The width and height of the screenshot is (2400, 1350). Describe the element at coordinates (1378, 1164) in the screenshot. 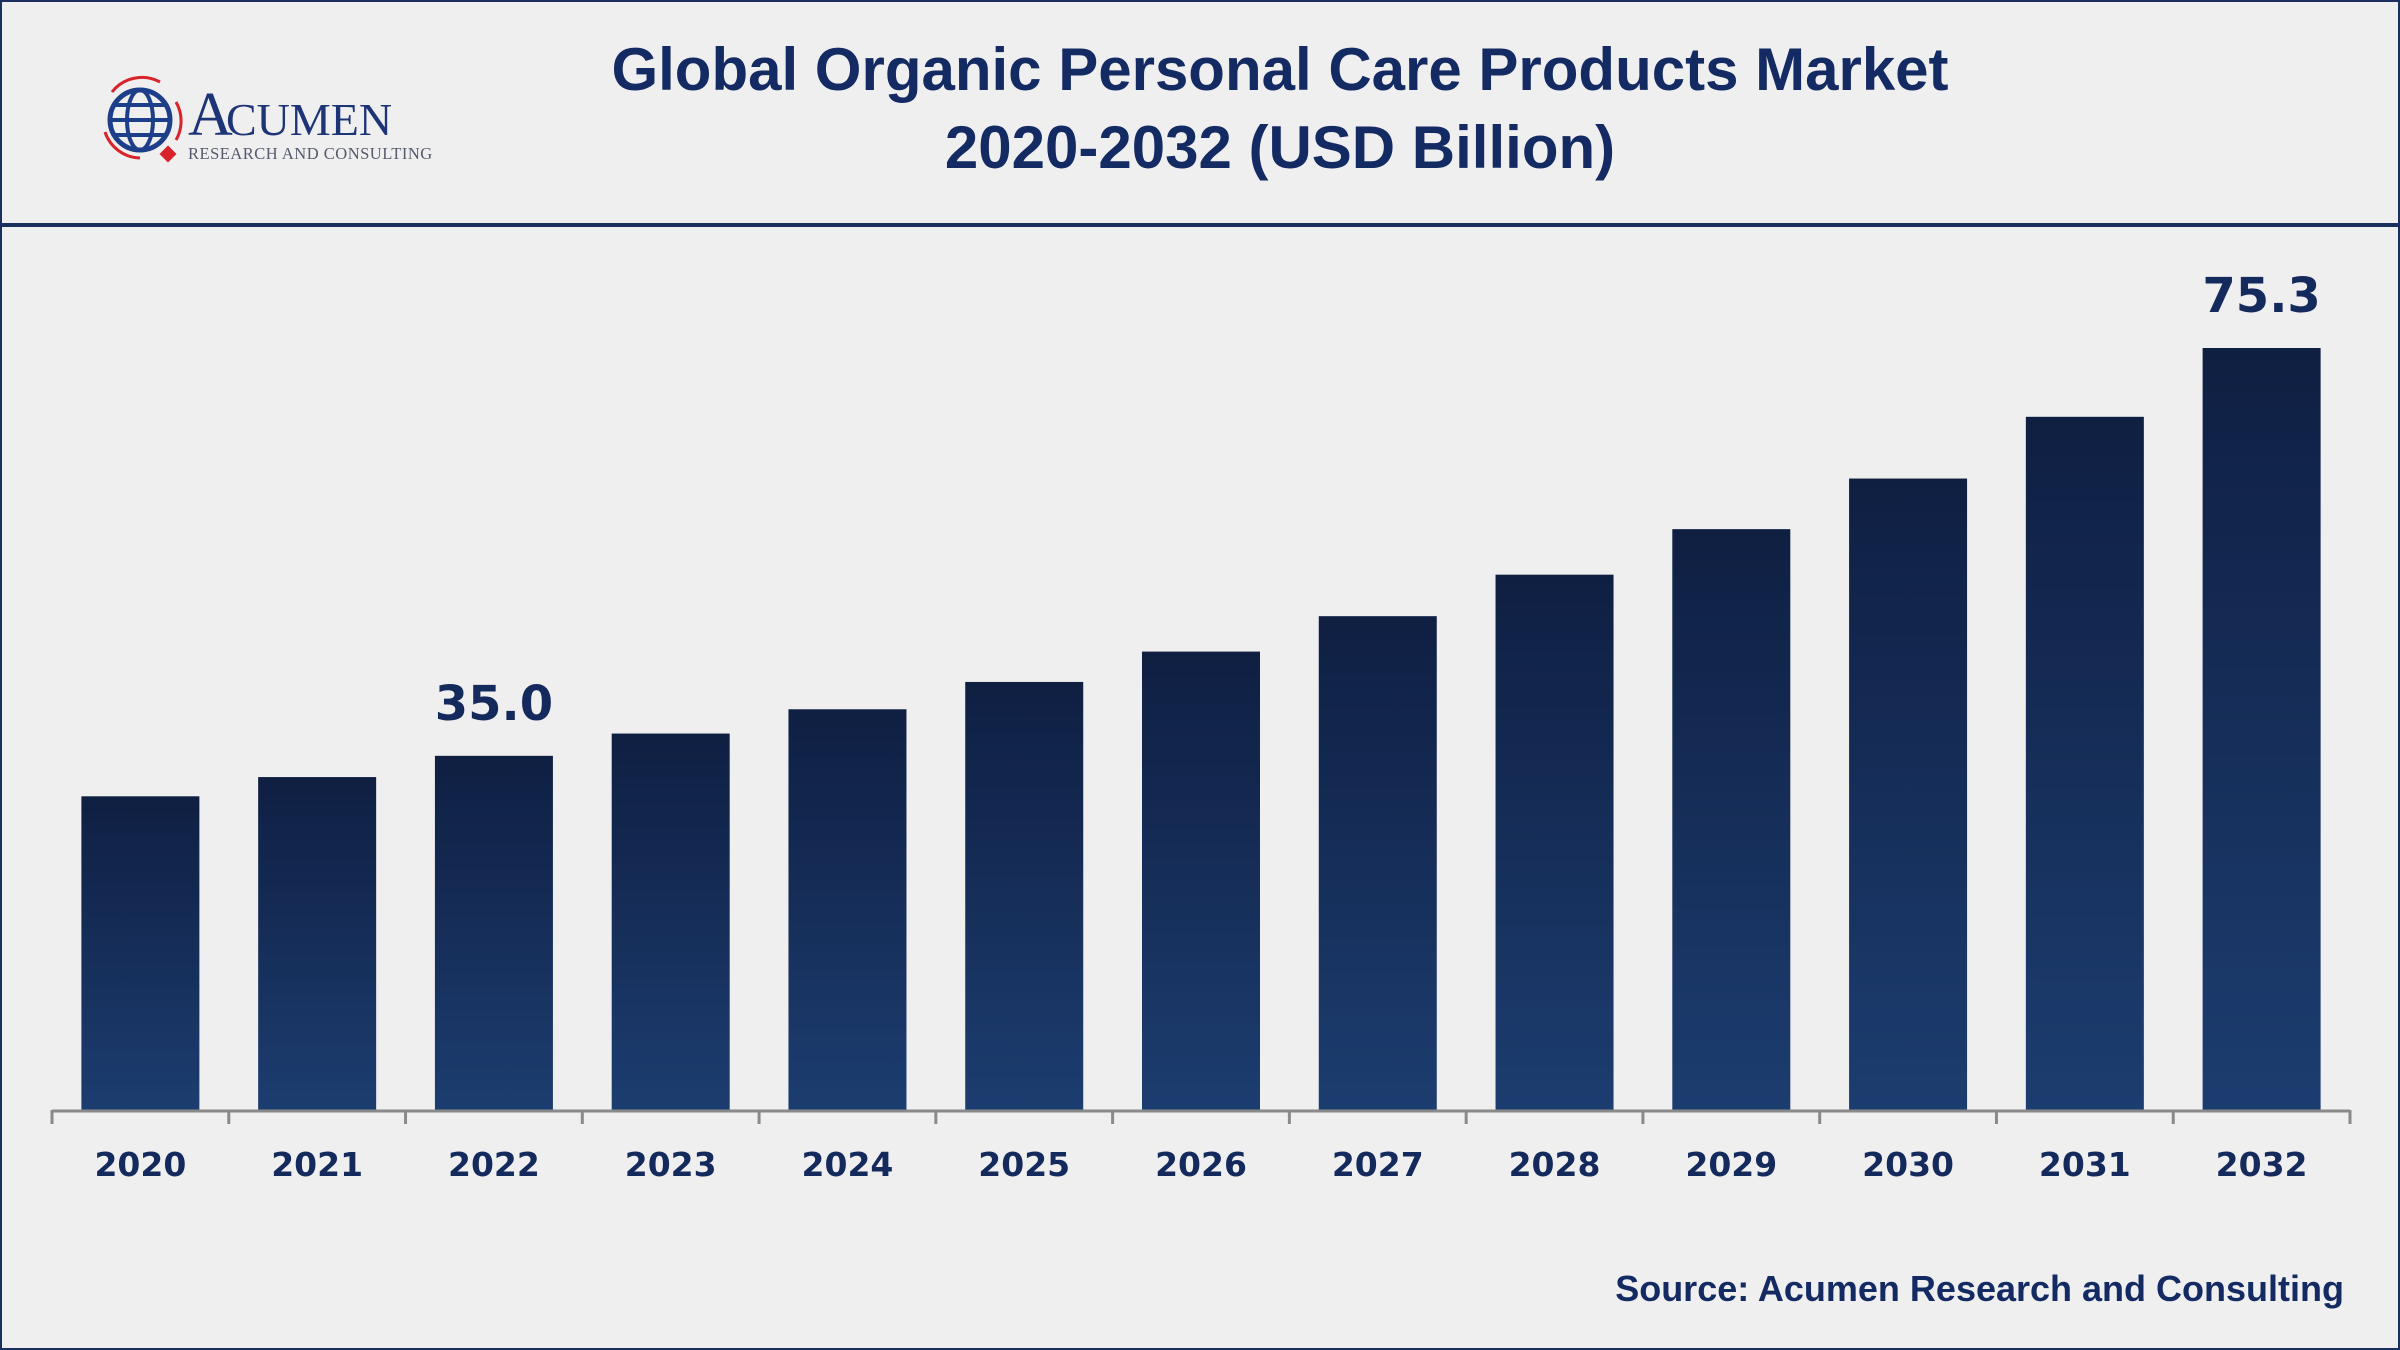

I see `x-tick-label: 2027` at that location.